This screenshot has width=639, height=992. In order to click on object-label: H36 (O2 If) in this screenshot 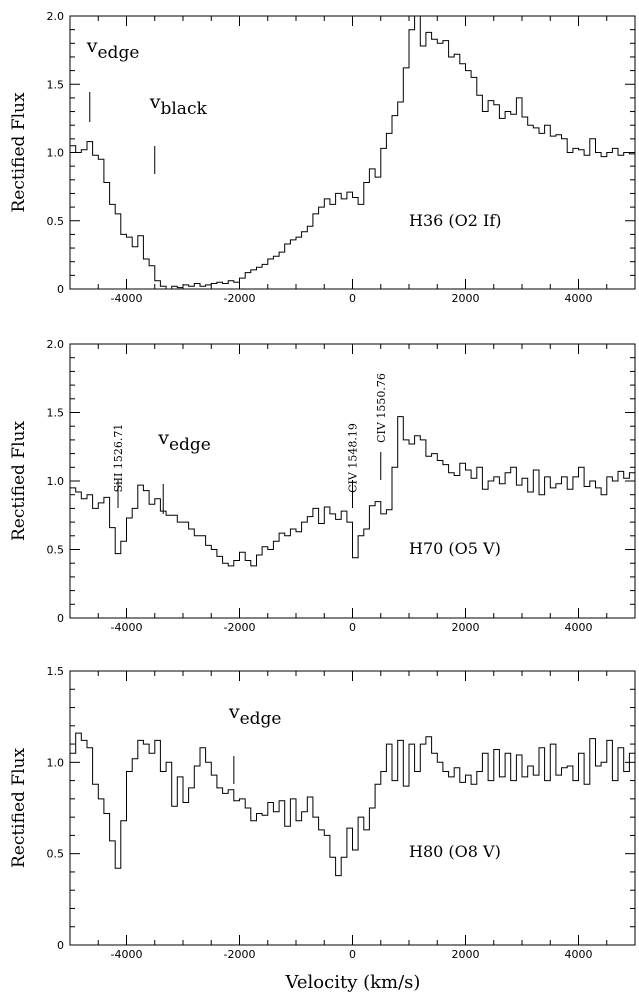, I will do `click(455, 220)`.